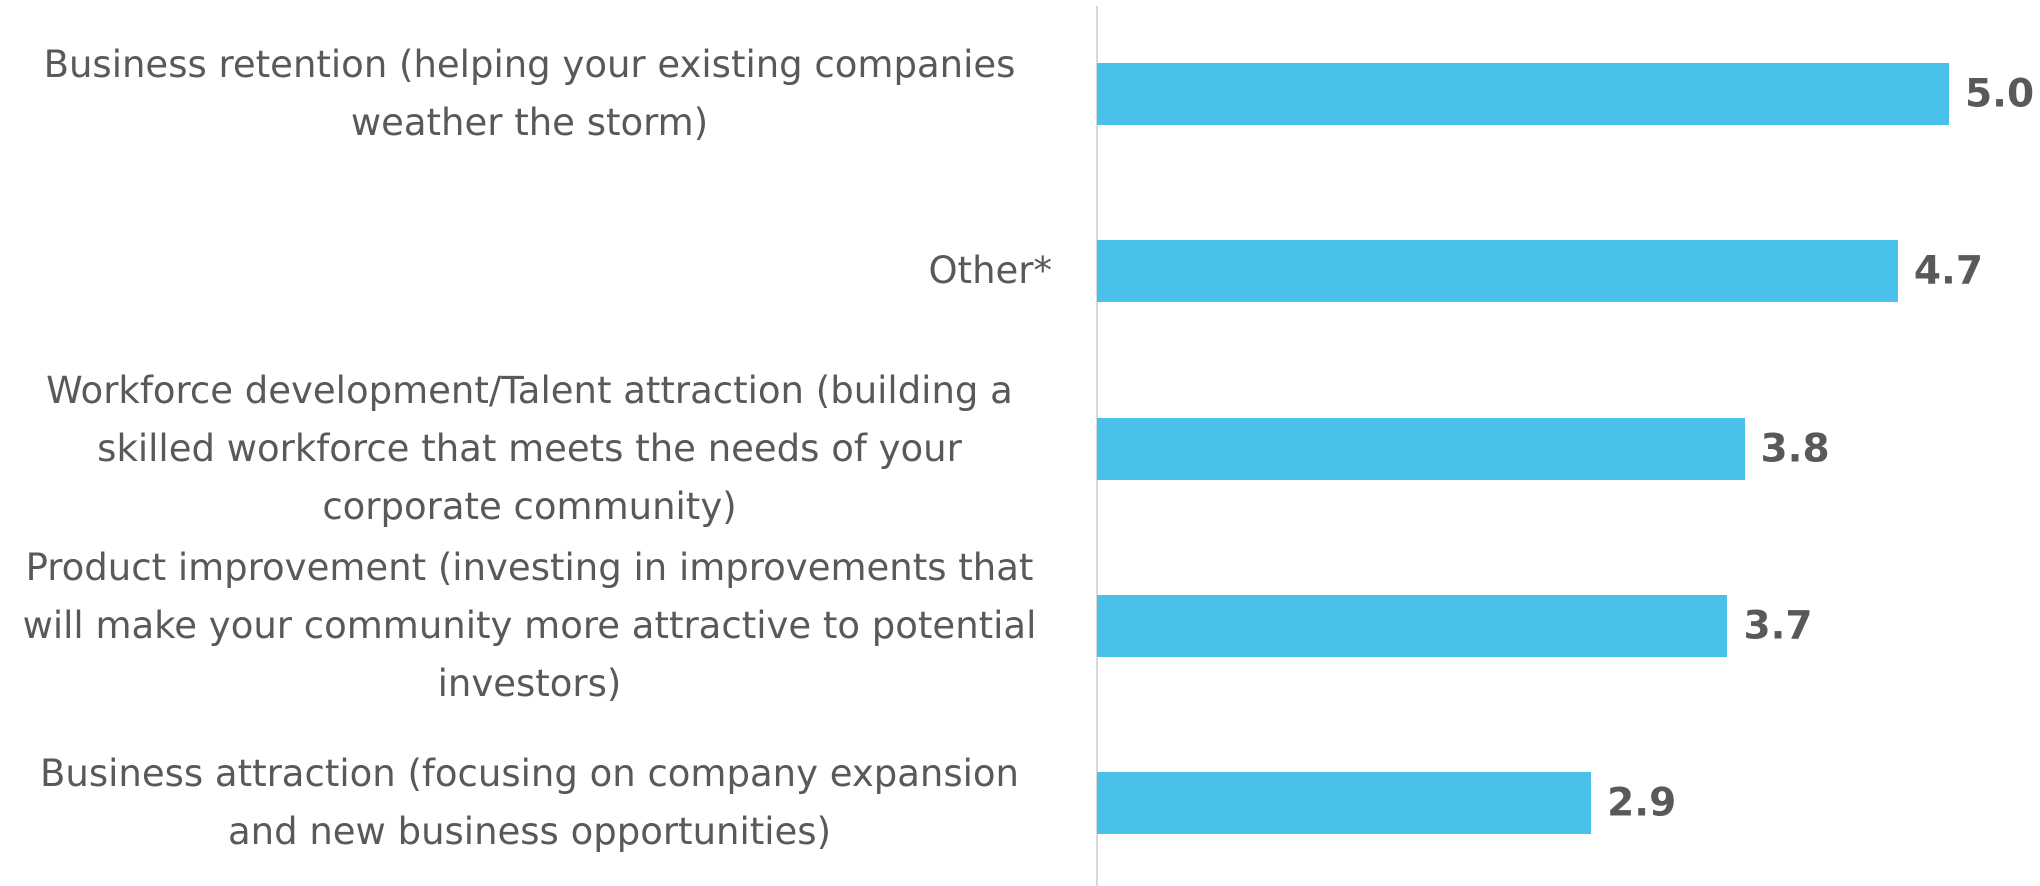  Describe the element at coordinates (1778, 626) in the screenshot. I see `value-label: 3.7` at that location.